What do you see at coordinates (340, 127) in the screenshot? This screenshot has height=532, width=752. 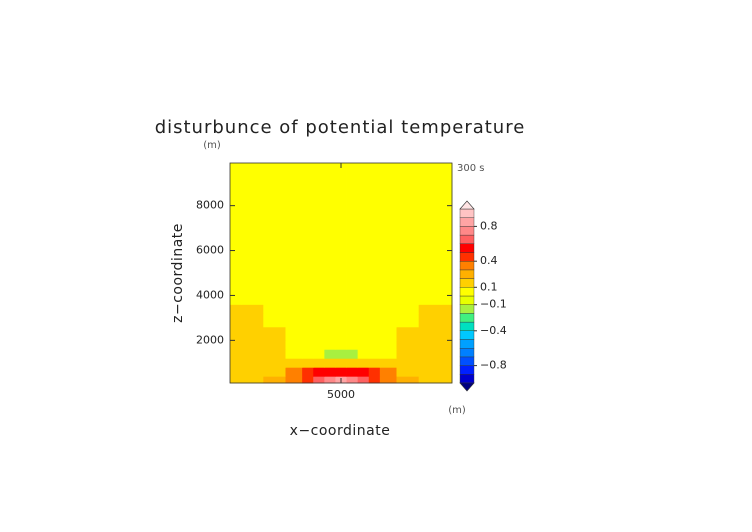 I see `chart-title: disturbunce of potential temperature` at bounding box center [340, 127].